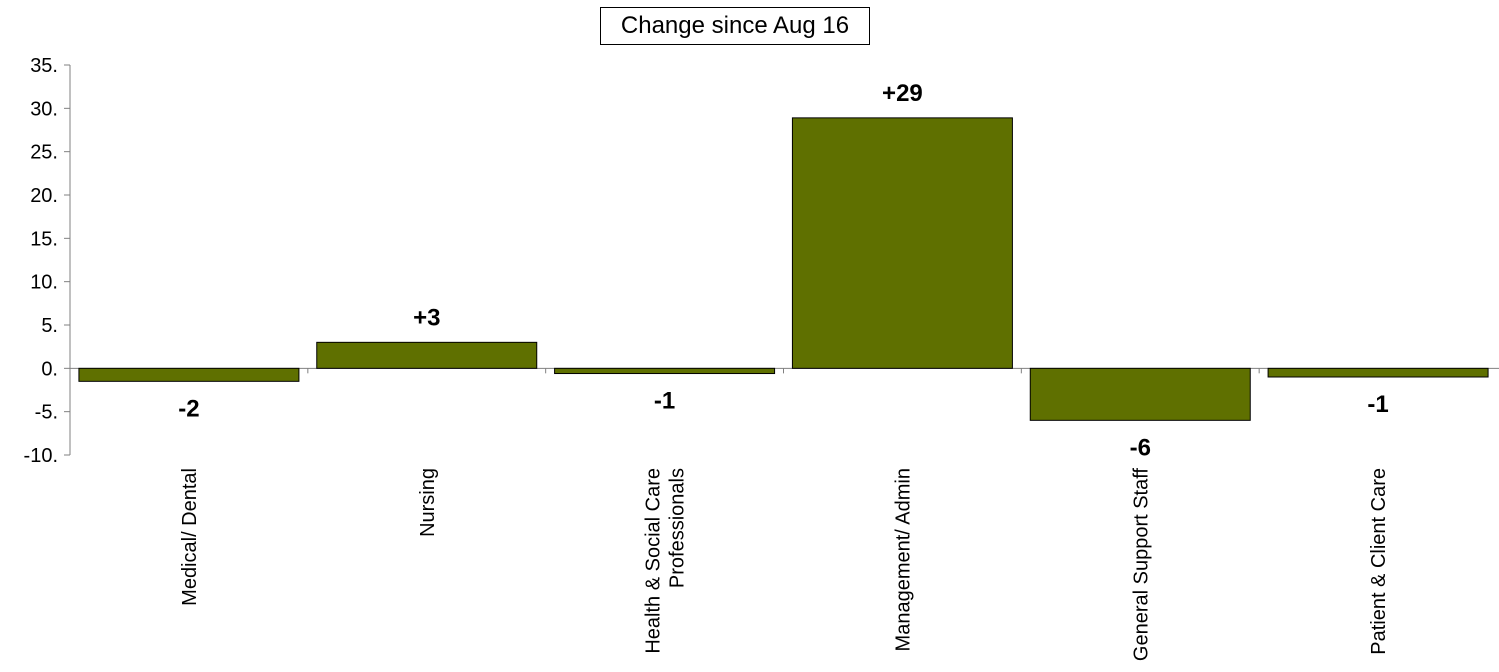 The height and width of the screenshot is (672, 1499). I want to click on chart-title: Change since Aug 16, so click(735, 26).